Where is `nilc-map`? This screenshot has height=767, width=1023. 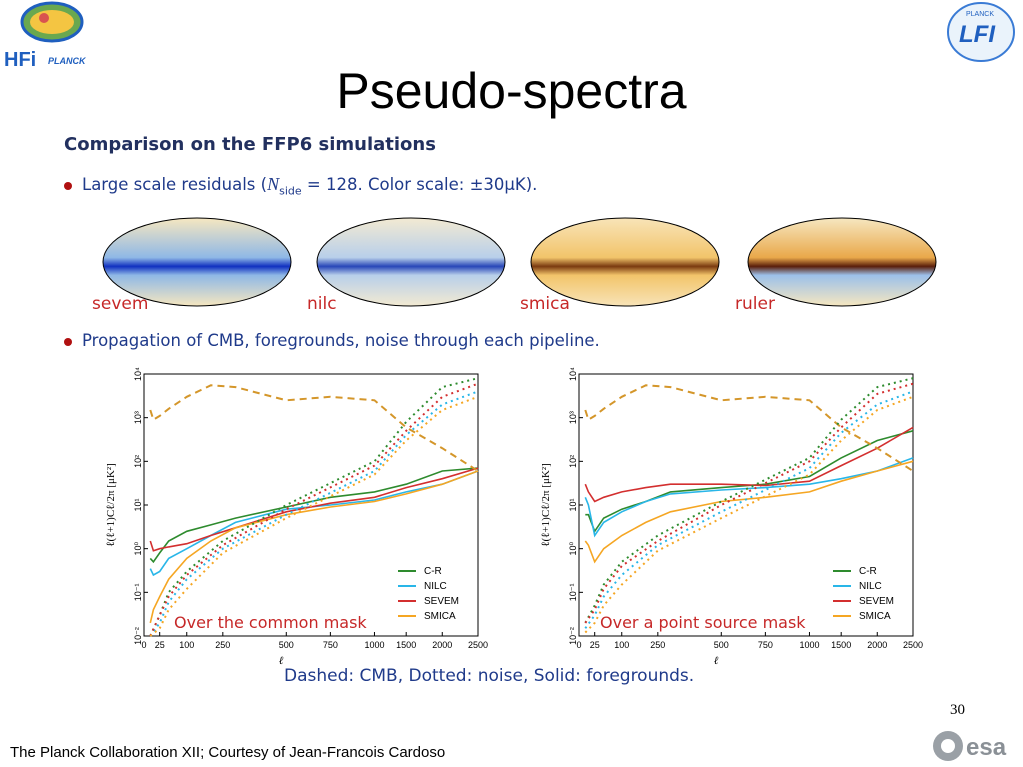 nilc-map is located at coordinates (411, 262).